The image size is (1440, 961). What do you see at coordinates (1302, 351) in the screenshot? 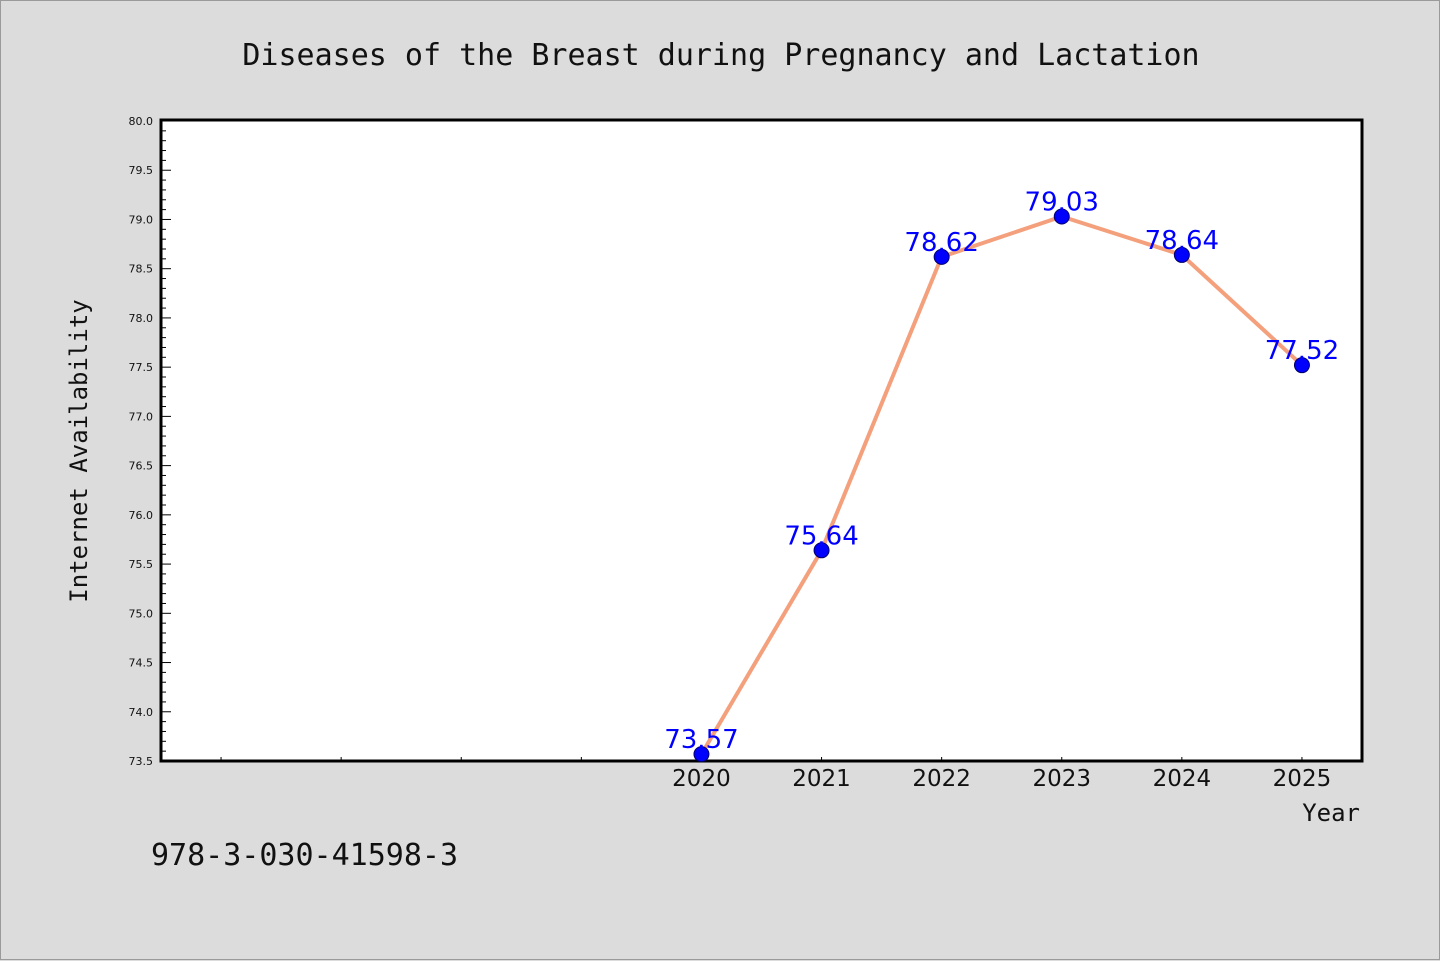
I see `data-label: 77.52` at bounding box center [1302, 351].